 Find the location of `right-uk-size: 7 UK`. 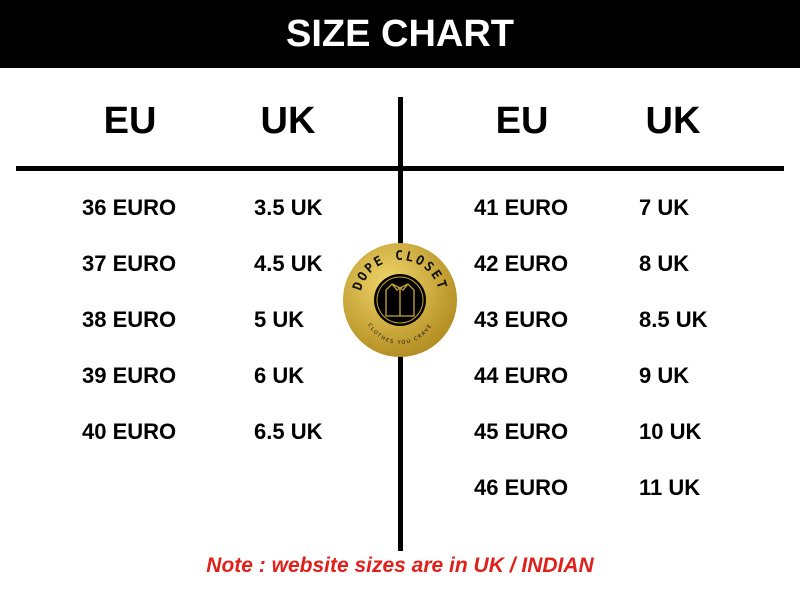

right-uk-size: 7 UK is located at coordinates (664, 207).